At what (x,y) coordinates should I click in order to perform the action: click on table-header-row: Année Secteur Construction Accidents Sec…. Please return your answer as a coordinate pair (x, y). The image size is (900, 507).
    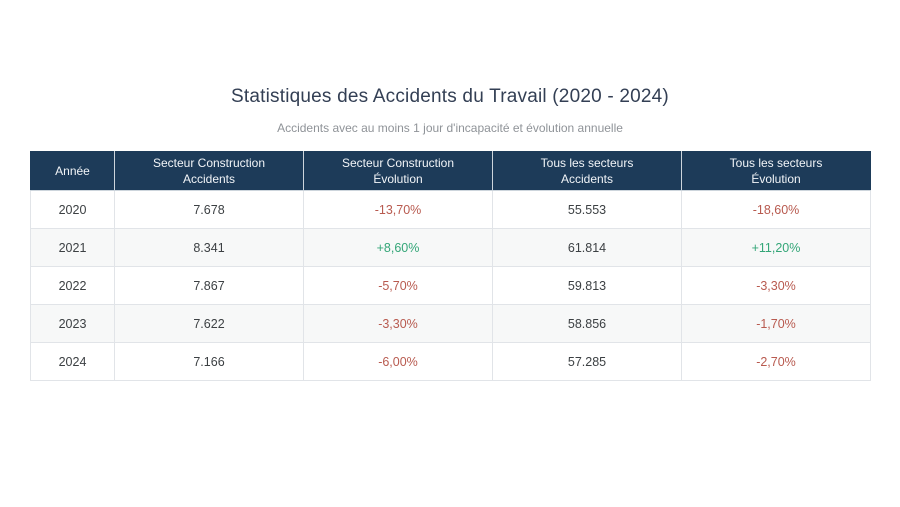
    Looking at the image, I should click on (450, 171).